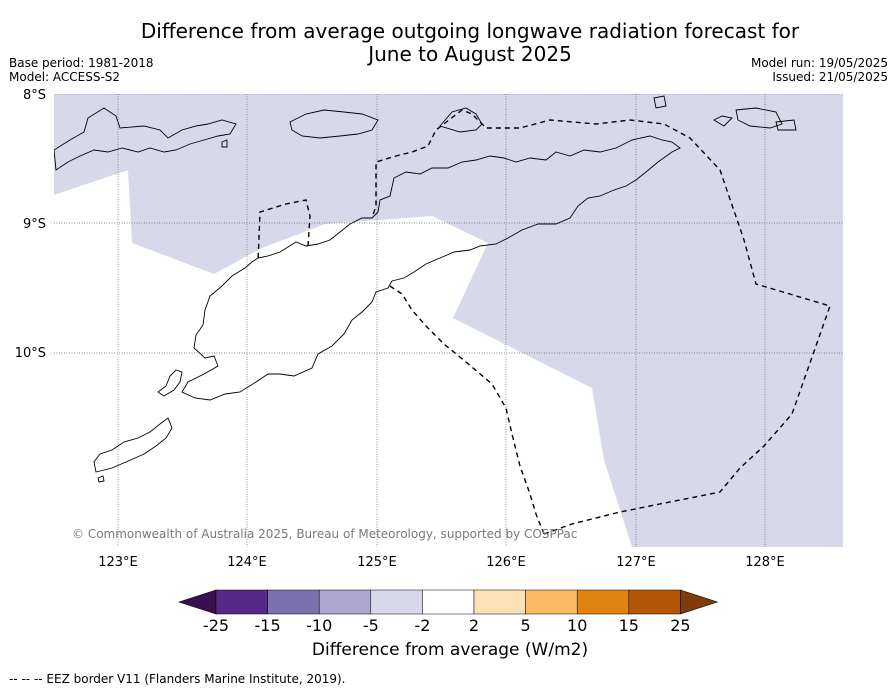  I want to click on issued-date: Issued: 21/05/2025, so click(830, 77).